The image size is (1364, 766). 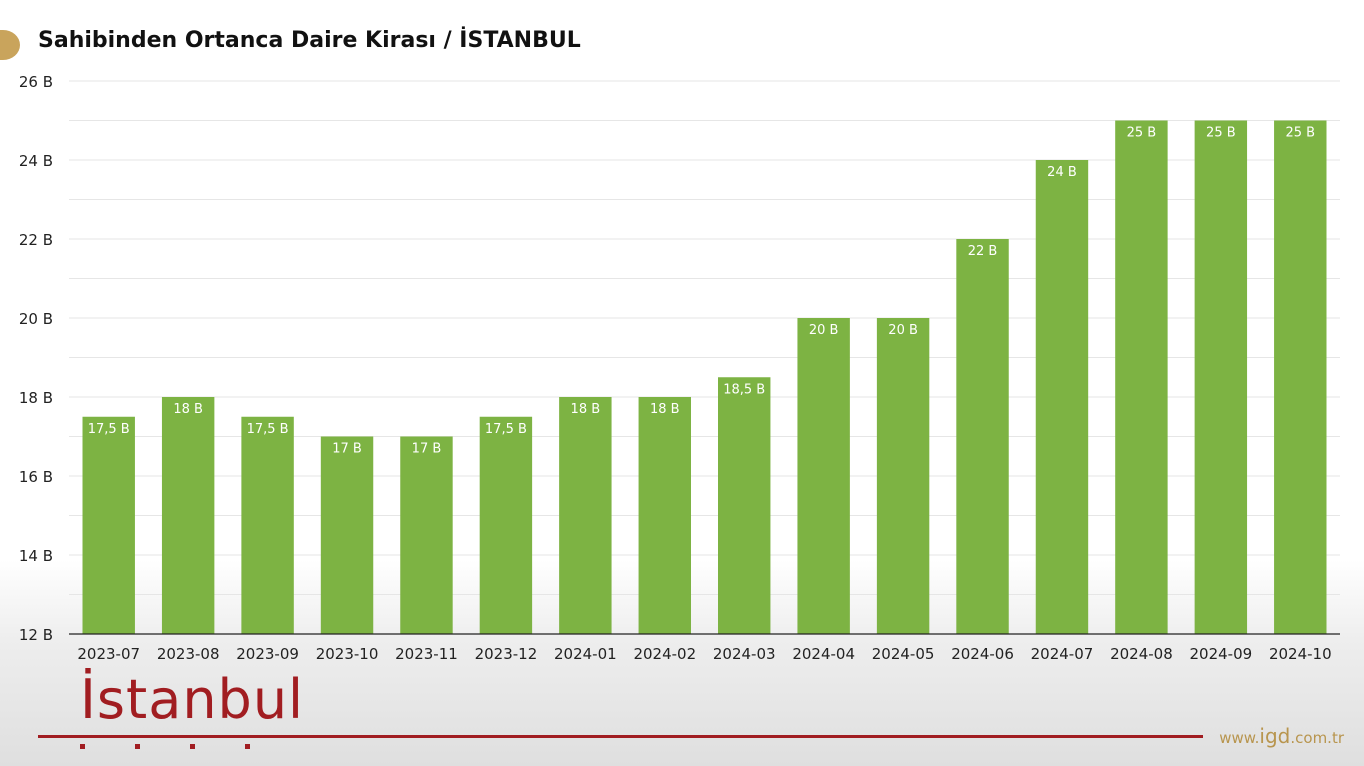 I want to click on y-tick-label: 22 B, so click(x=36, y=240).